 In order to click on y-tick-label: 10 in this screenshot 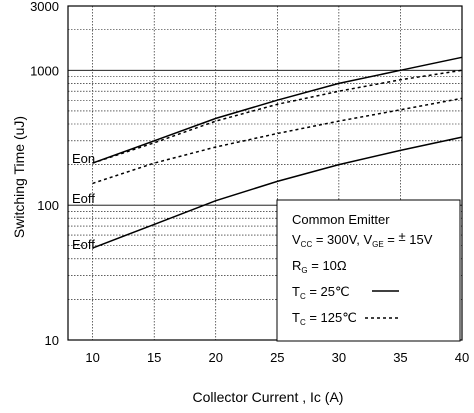, I will do `click(52, 340)`.